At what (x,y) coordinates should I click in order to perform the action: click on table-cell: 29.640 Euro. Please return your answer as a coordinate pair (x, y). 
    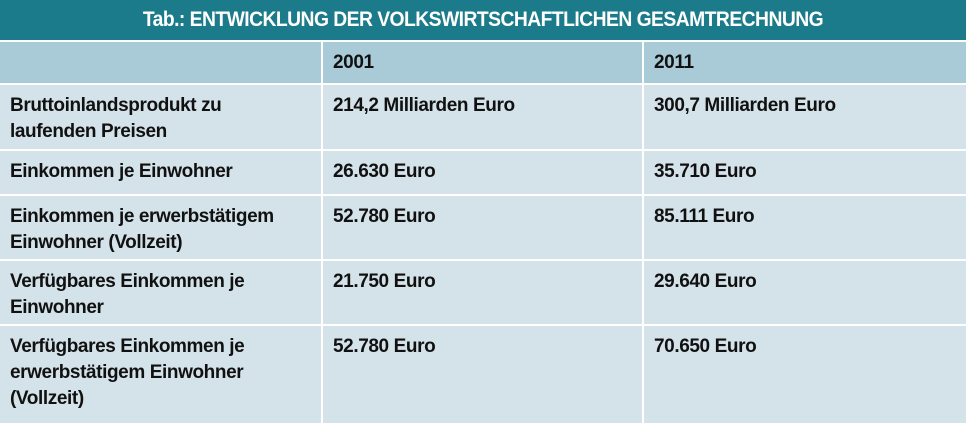
    Looking at the image, I should click on (705, 281).